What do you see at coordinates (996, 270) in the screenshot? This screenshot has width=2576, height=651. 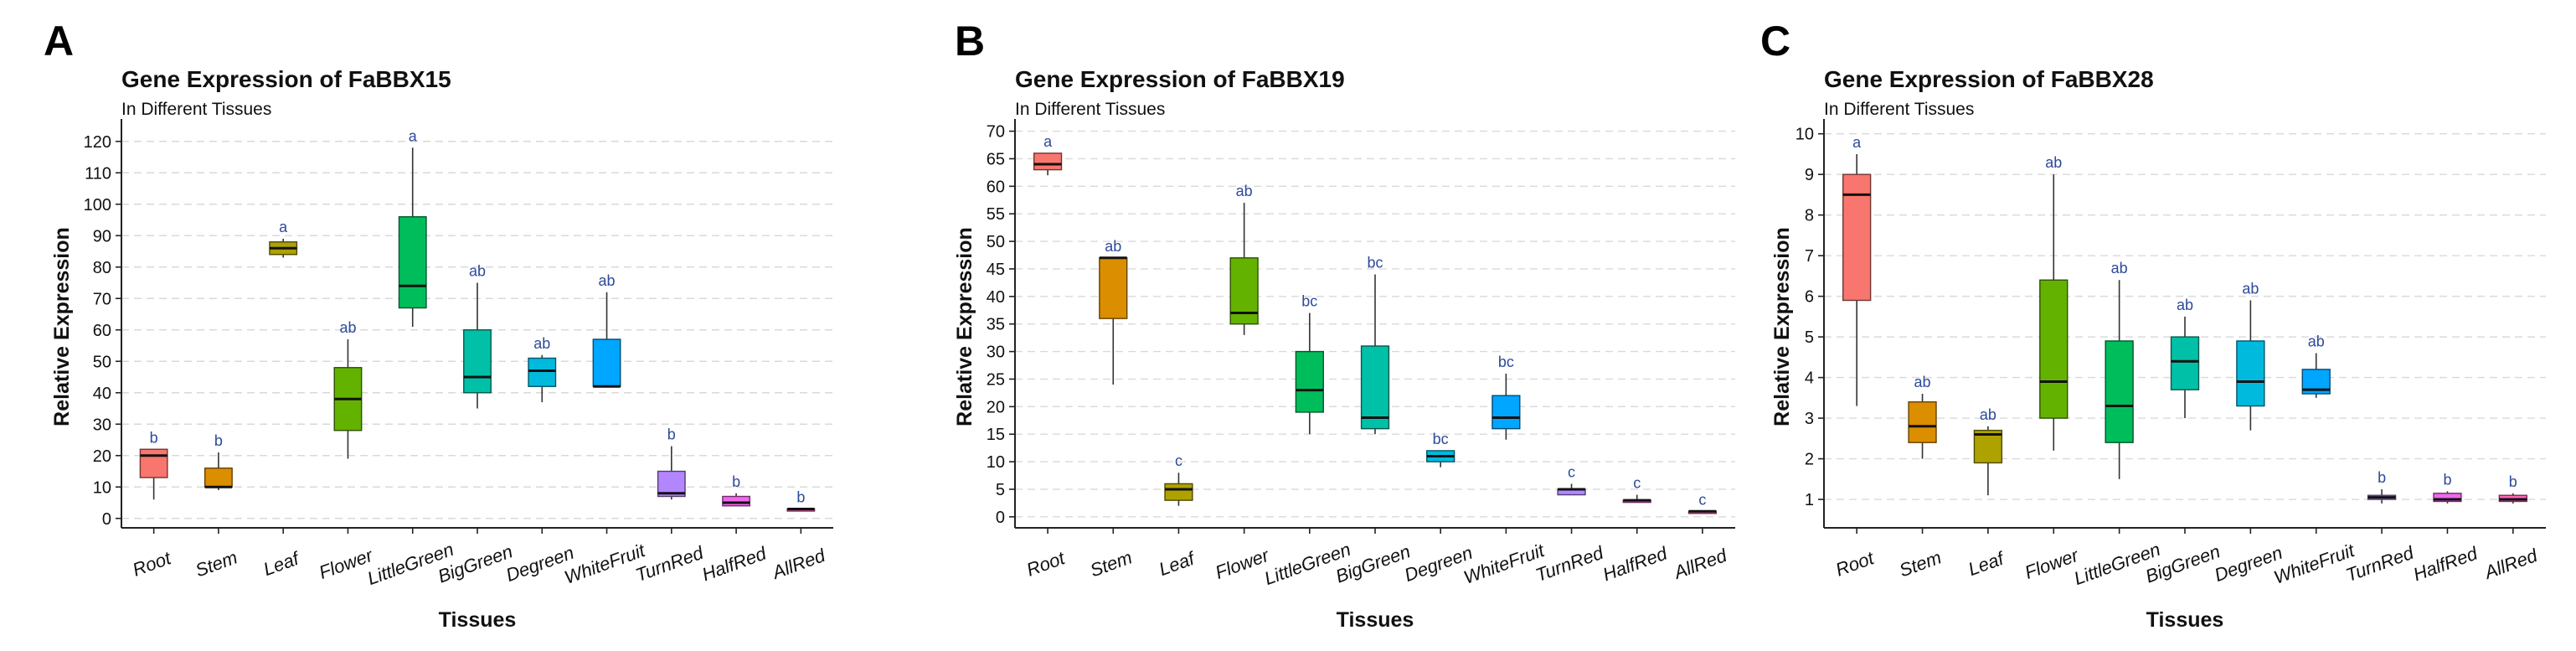 I see `y-tick-label: 45` at bounding box center [996, 270].